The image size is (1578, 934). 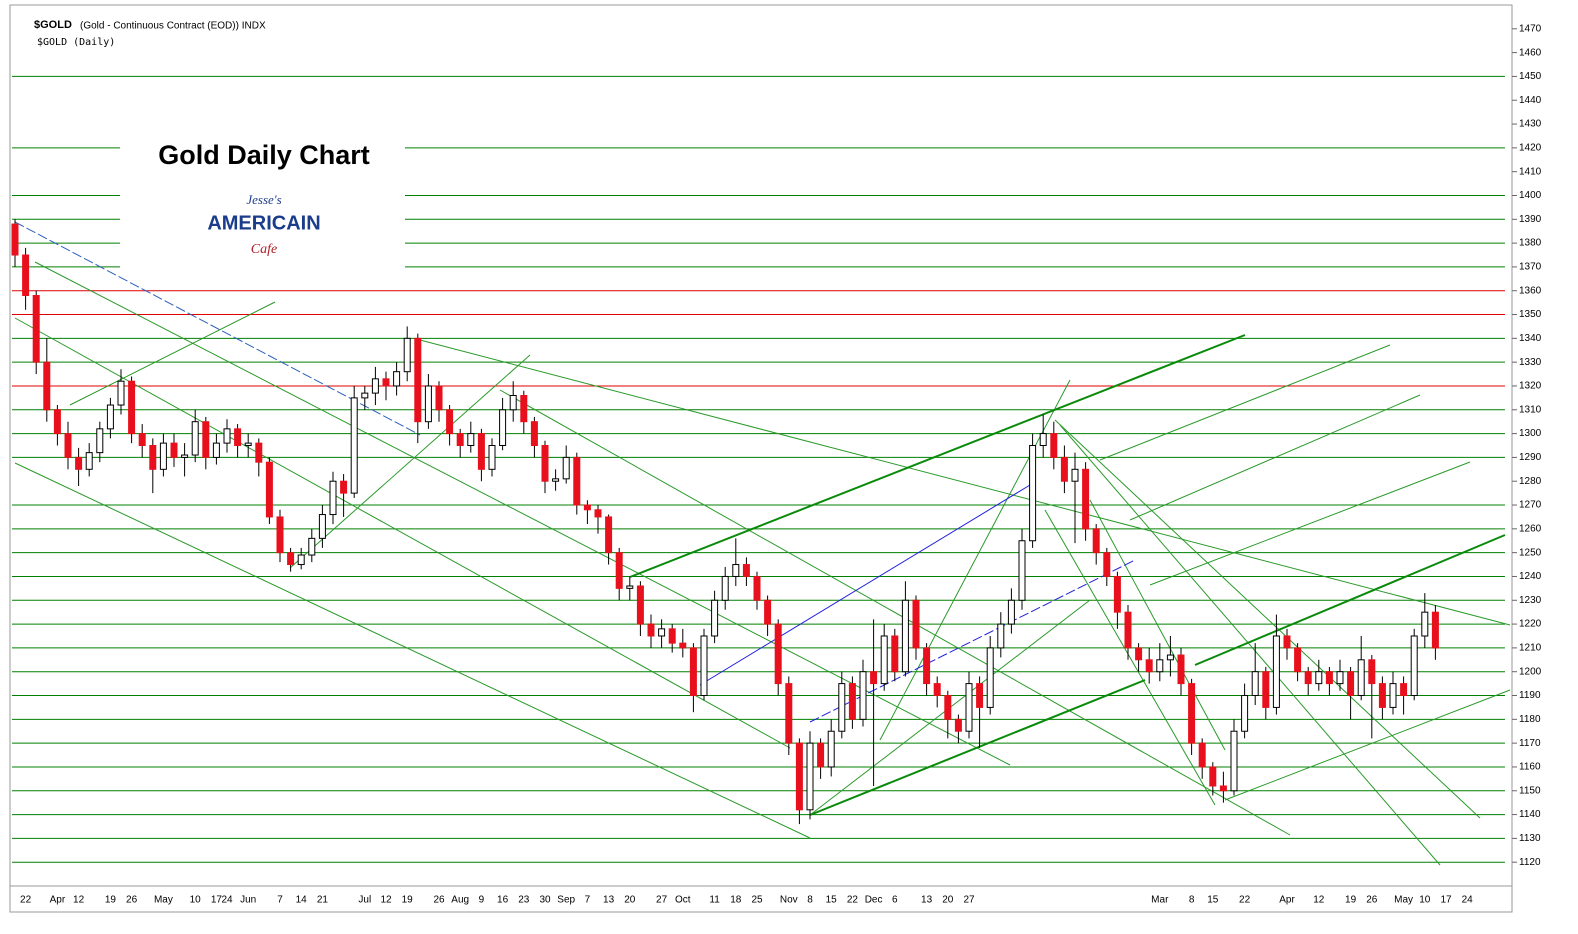 What do you see at coordinates (1530, 838) in the screenshot?
I see `y-tick-label: 1130` at bounding box center [1530, 838].